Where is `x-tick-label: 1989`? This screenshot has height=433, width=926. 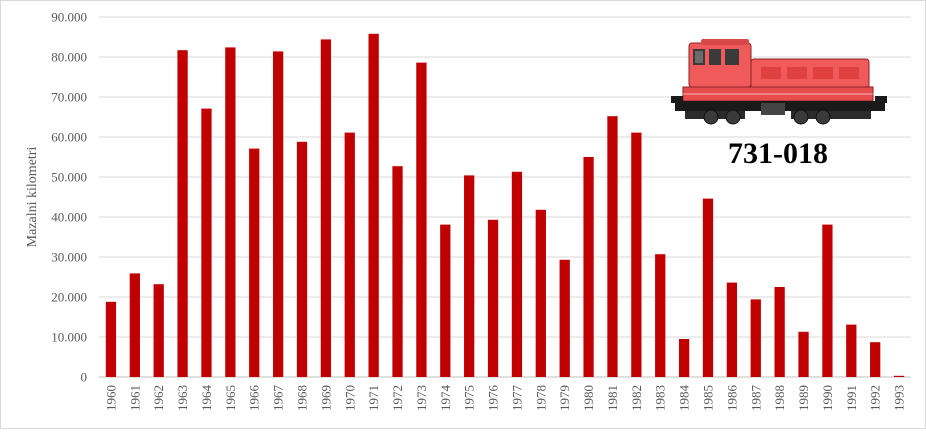
x-tick-label: 1989 is located at coordinates (803, 398).